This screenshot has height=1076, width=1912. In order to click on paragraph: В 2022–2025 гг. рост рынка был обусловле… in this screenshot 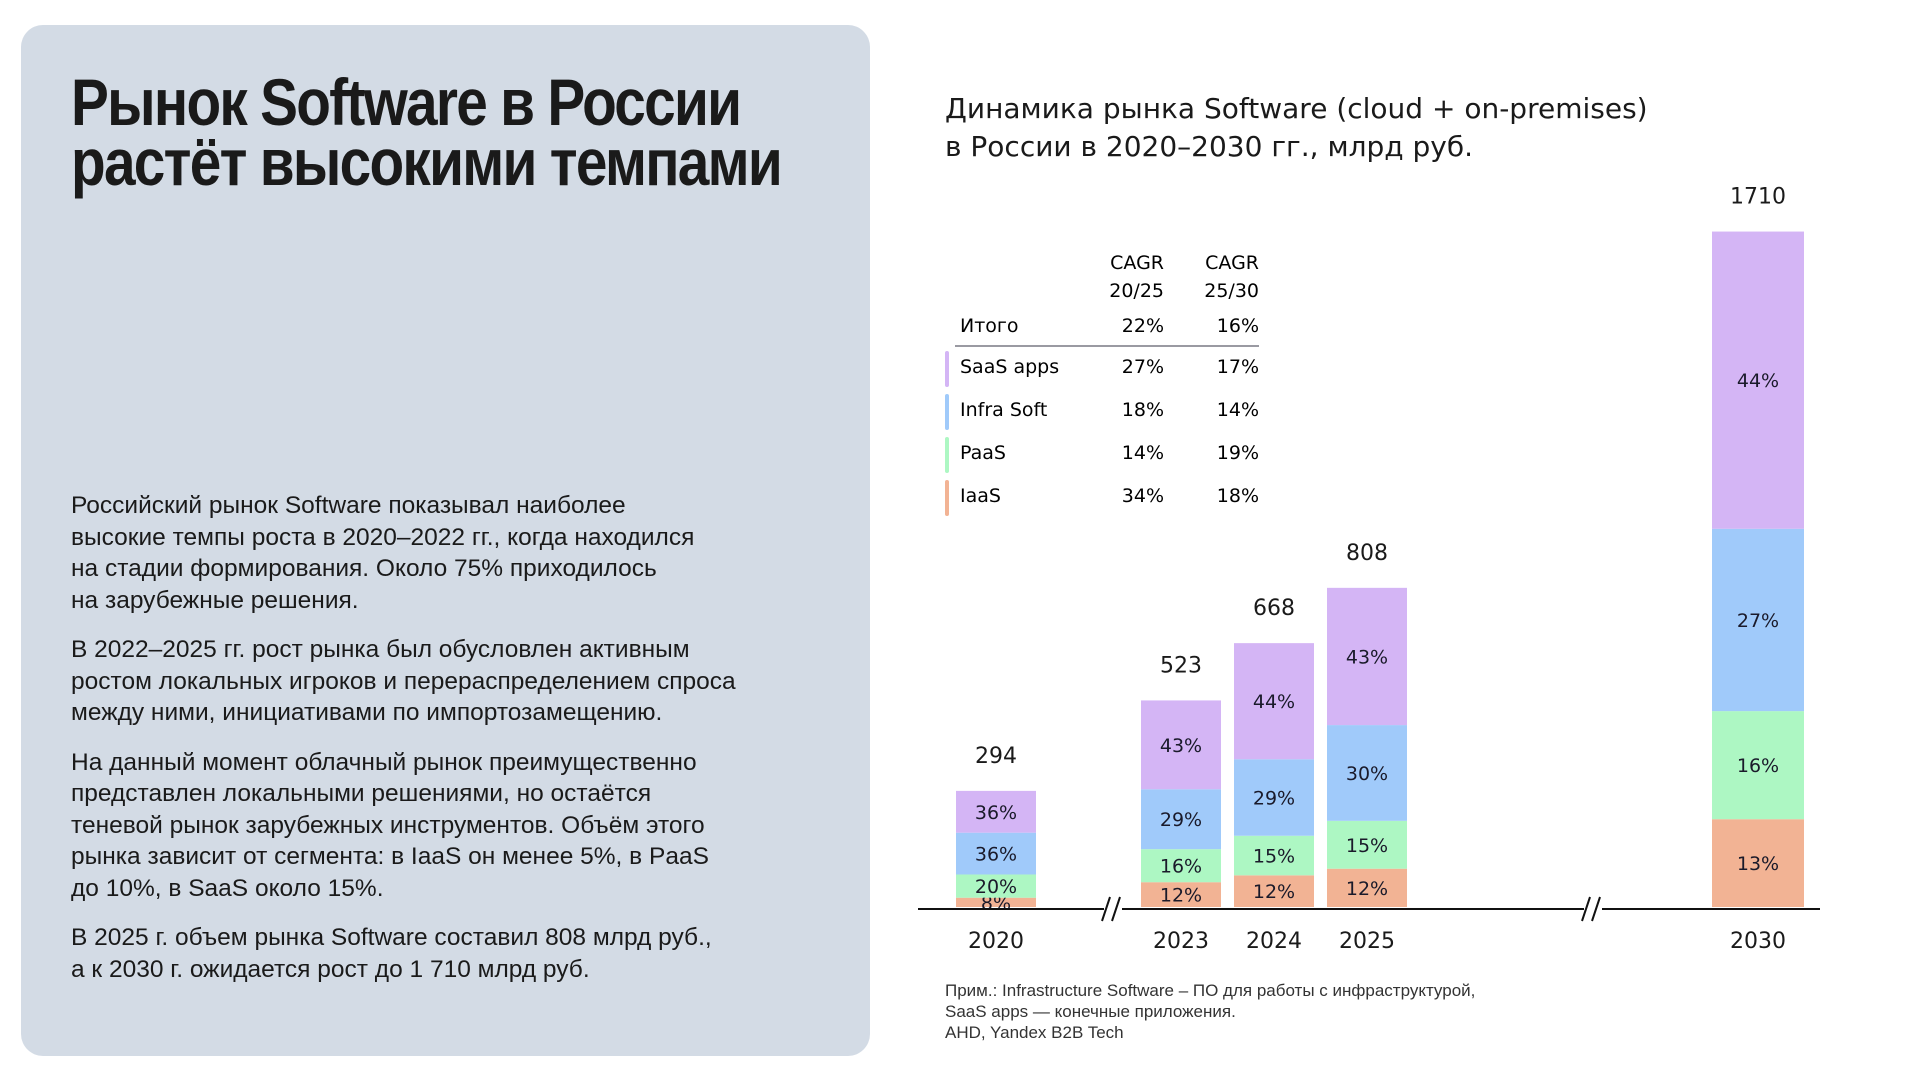, I will do `click(403, 681)`.